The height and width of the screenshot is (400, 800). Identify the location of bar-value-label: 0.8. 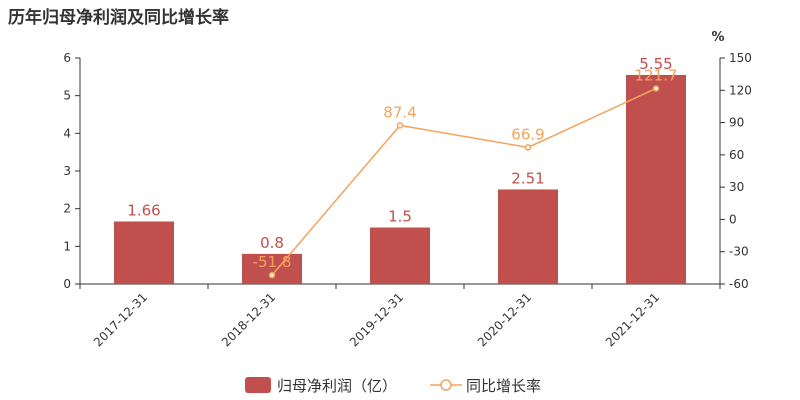
(272, 243).